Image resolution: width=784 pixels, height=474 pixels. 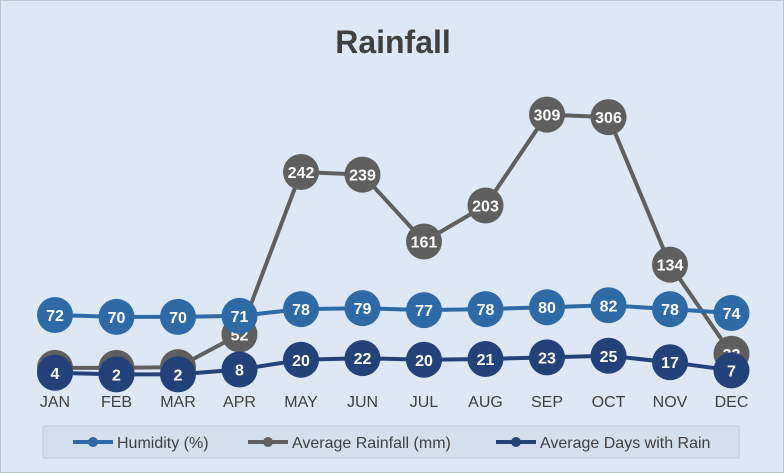 I want to click on x-tick-label: NOV, so click(x=670, y=402).